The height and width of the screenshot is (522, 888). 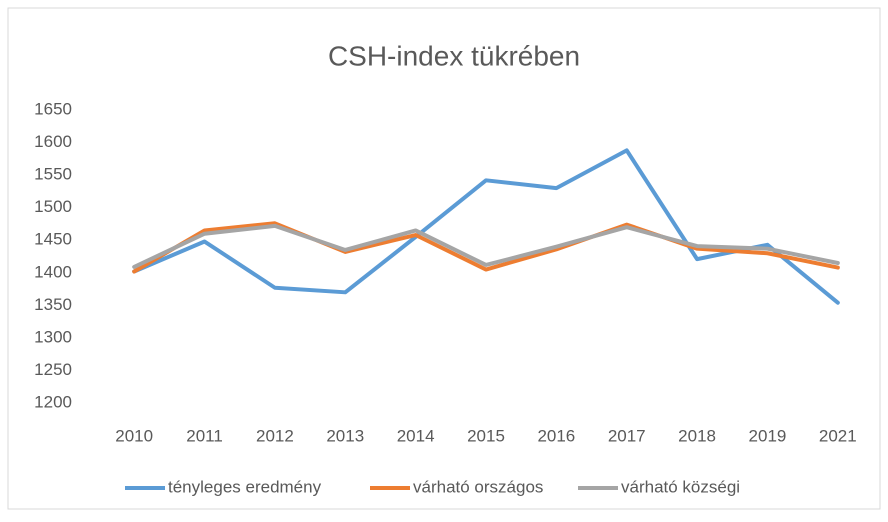 I want to click on legend-label: várható országos, so click(x=478, y=486).